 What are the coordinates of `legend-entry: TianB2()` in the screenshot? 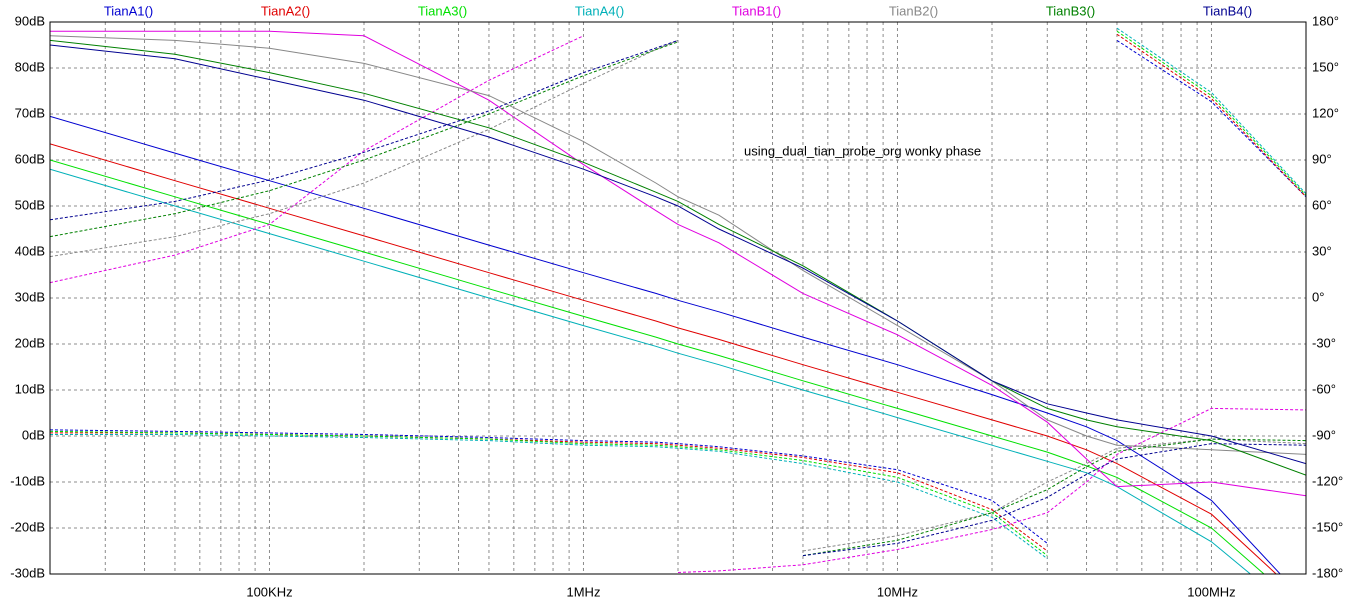 It's located at (913, 10).